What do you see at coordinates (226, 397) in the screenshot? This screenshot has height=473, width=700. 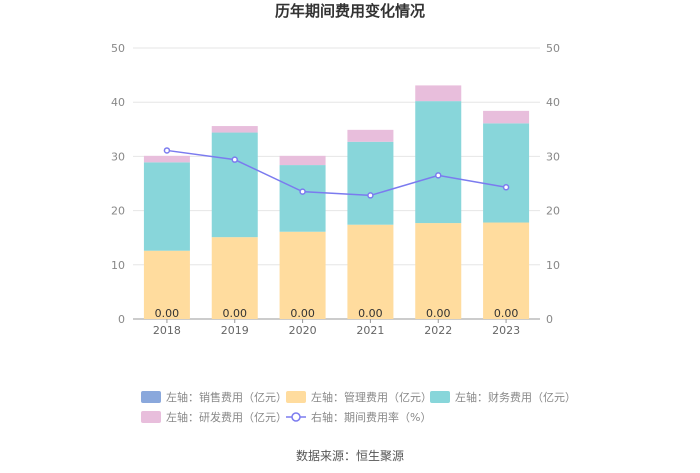 I see `legend-label: 左轴：销售费用（亿元）` at bounding box center [226, 397].